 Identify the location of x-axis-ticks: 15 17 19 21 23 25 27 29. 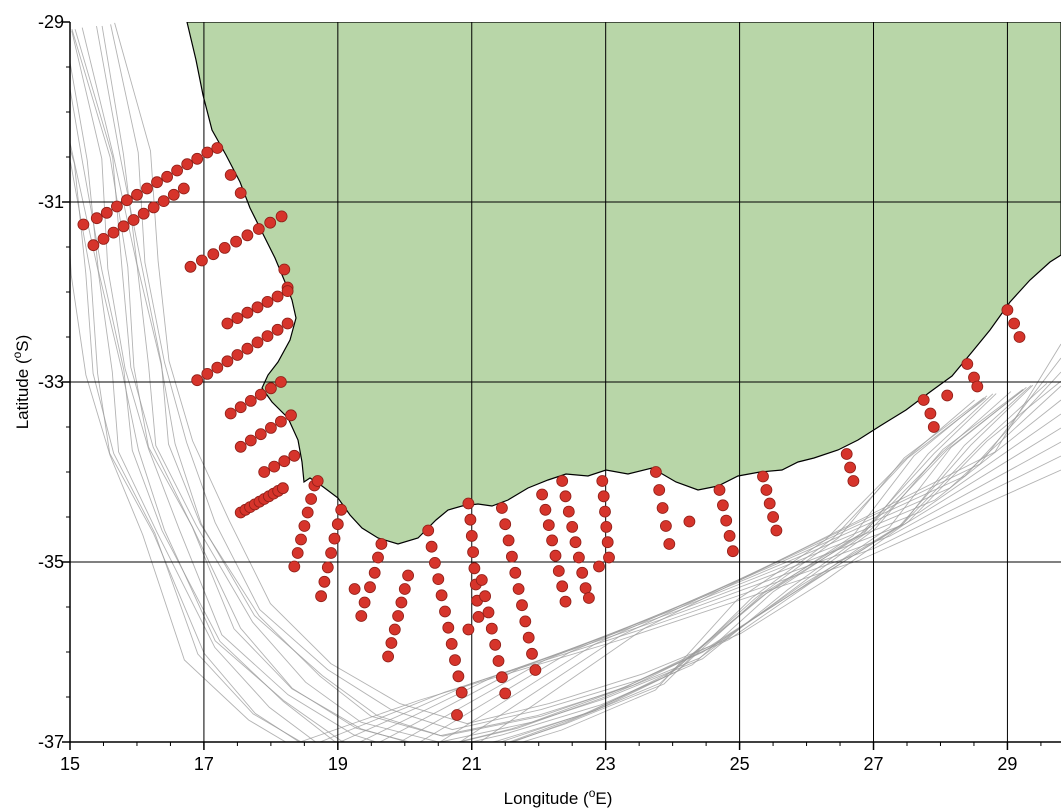
(551, 758).